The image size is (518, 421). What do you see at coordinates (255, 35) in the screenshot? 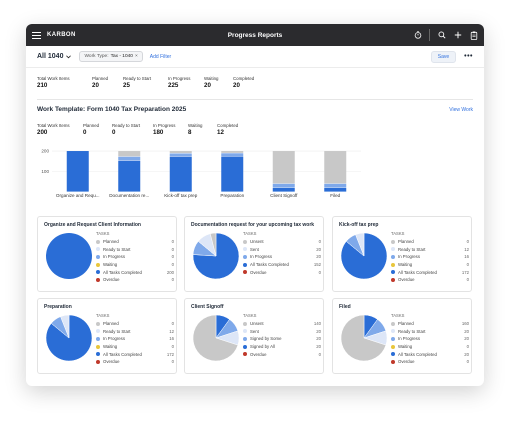
I see `top-bar: KARBON Progress Reports` at bounding box center [255, 35].